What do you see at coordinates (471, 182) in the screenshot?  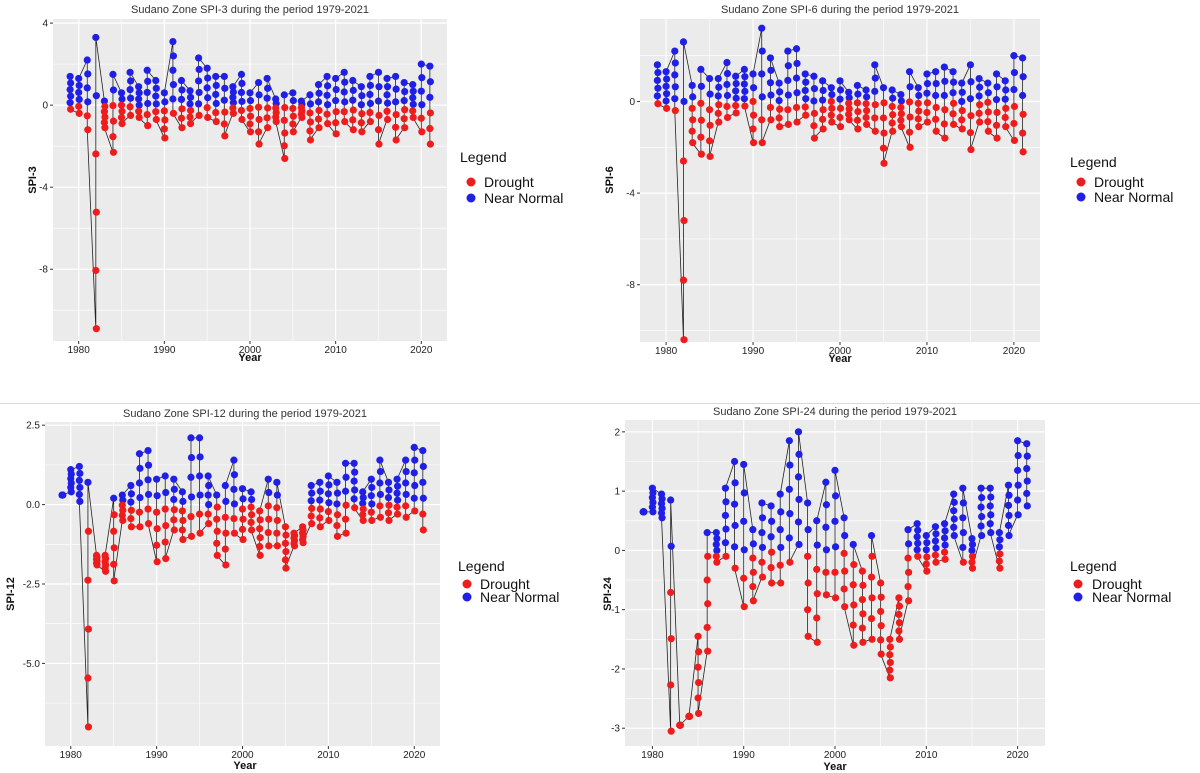 I see `legend-drought-swatch` at bounding box center [471, 182].